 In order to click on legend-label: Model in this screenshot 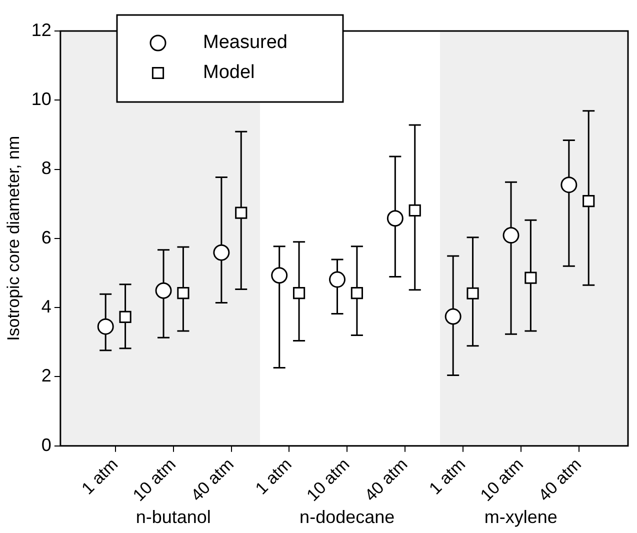, I will do `click(229, 73)`.